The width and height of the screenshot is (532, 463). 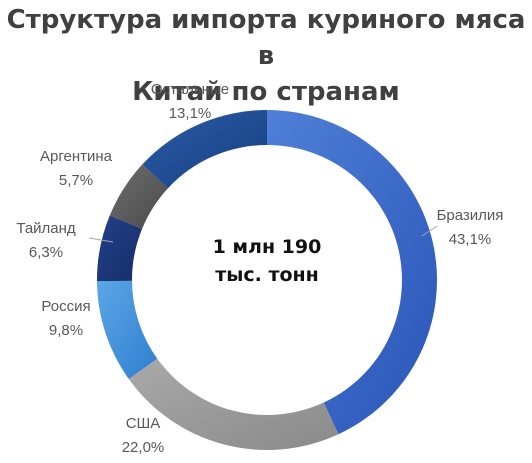 I want to click on slice-value-остальные: 13,1%, so click(x=190, y=113).